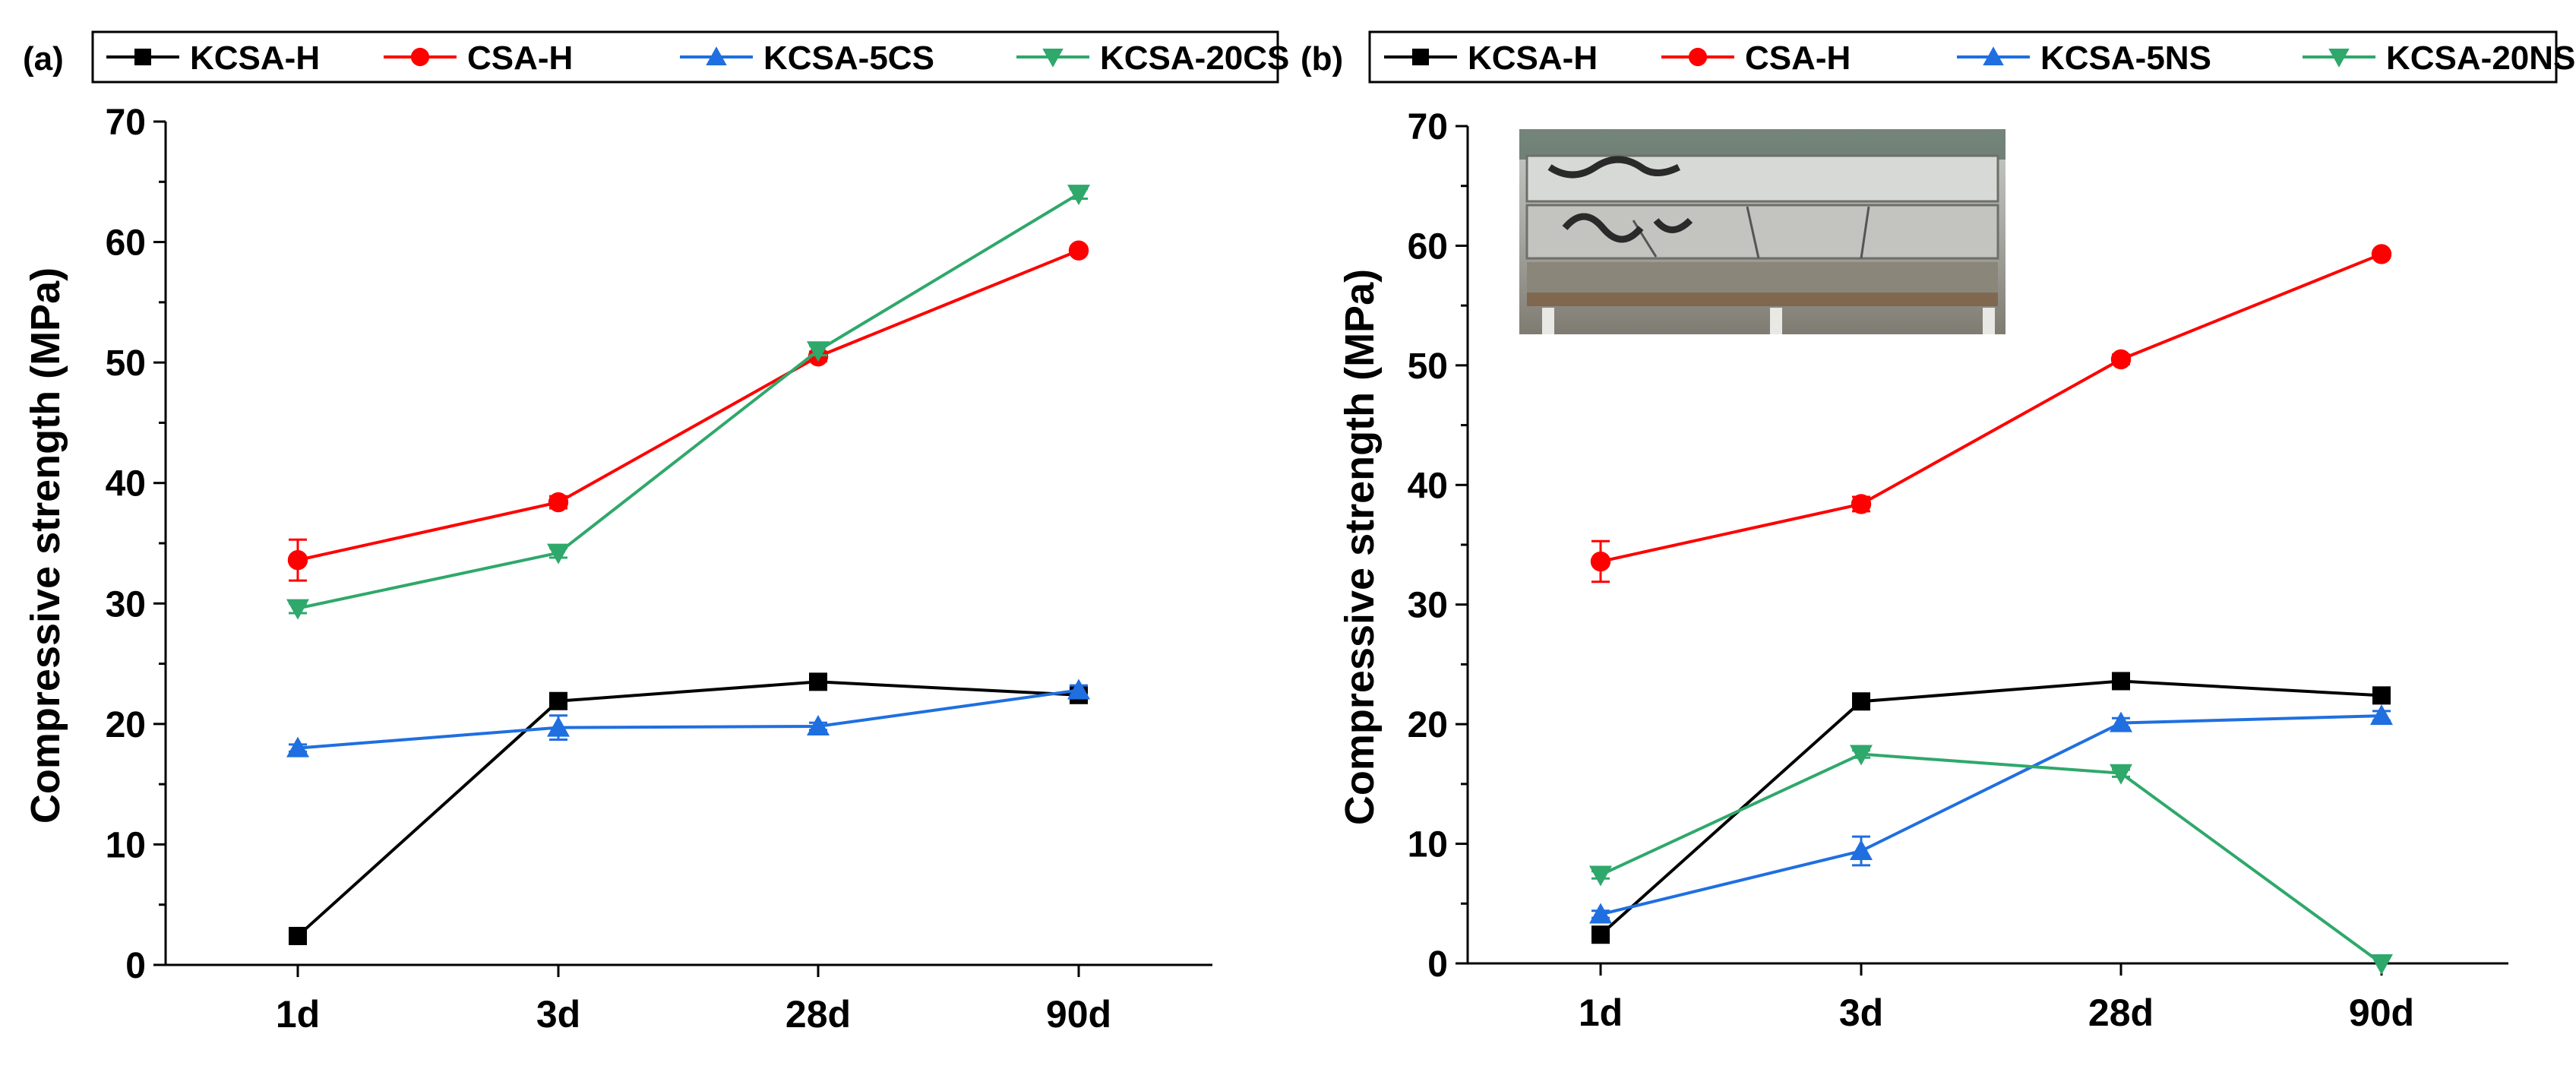 This screenshot has height=1069, width=2576. I want to click on legend-item: KCSA-20CS, so click(1152, 58).